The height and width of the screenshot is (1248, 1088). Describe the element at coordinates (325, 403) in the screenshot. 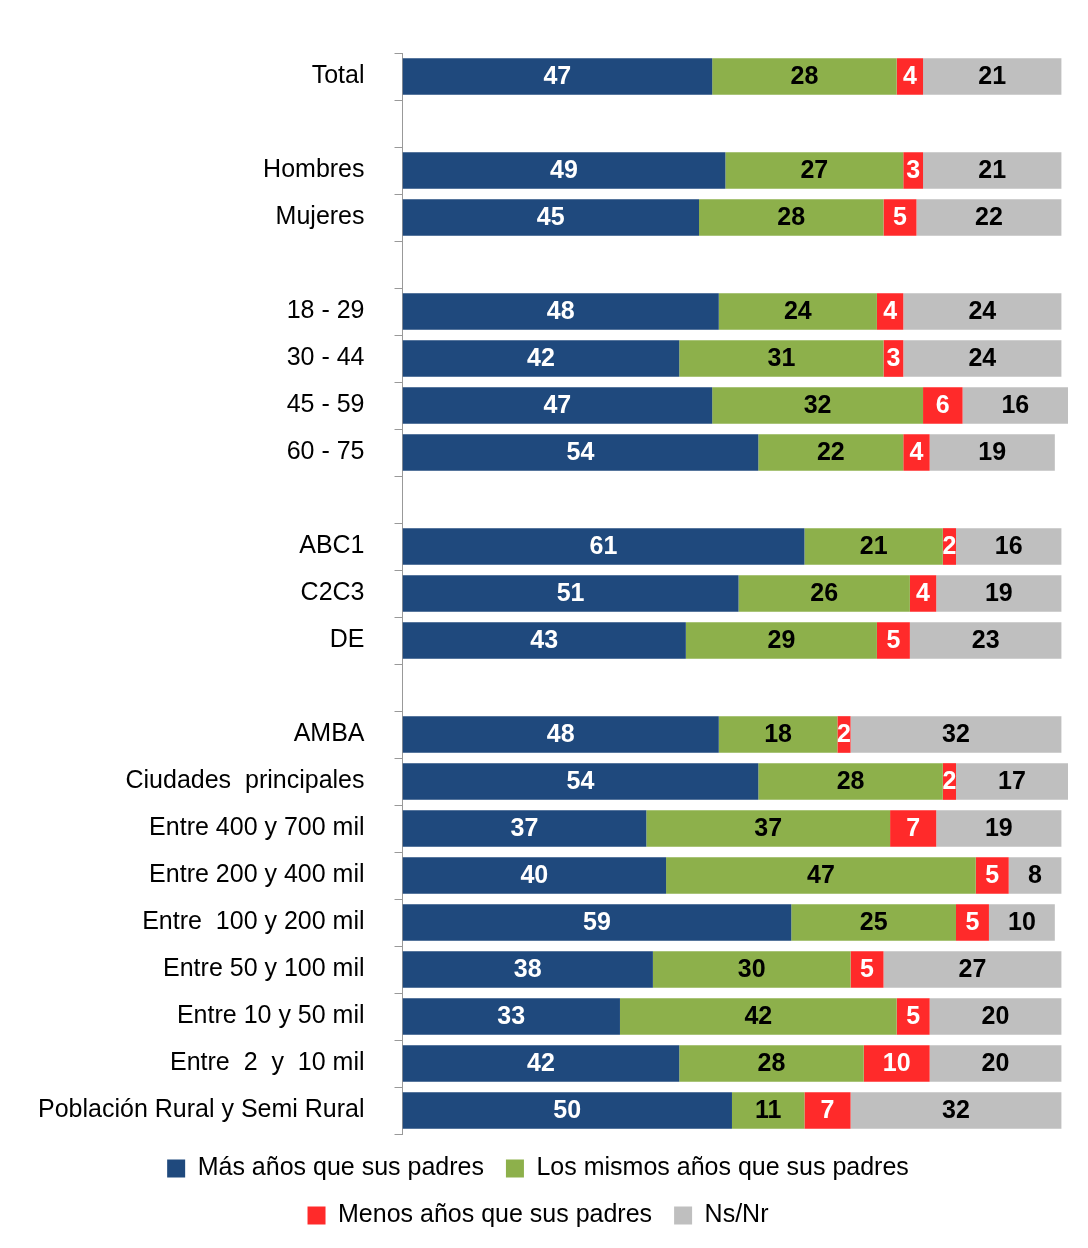

I see `y-tick-label: 45 - 59` at that location.